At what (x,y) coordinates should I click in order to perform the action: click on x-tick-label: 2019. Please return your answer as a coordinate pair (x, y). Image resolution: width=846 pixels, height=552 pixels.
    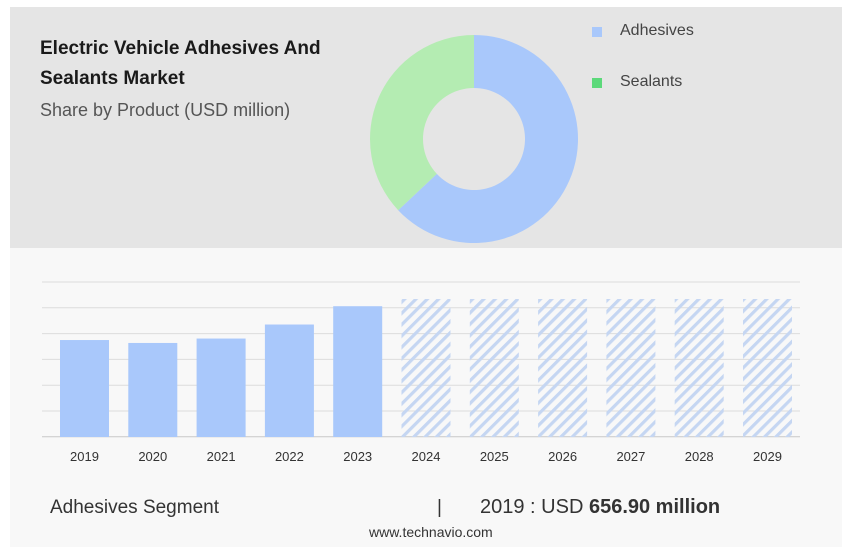
    Looking at the image, I should click on (84, 456).